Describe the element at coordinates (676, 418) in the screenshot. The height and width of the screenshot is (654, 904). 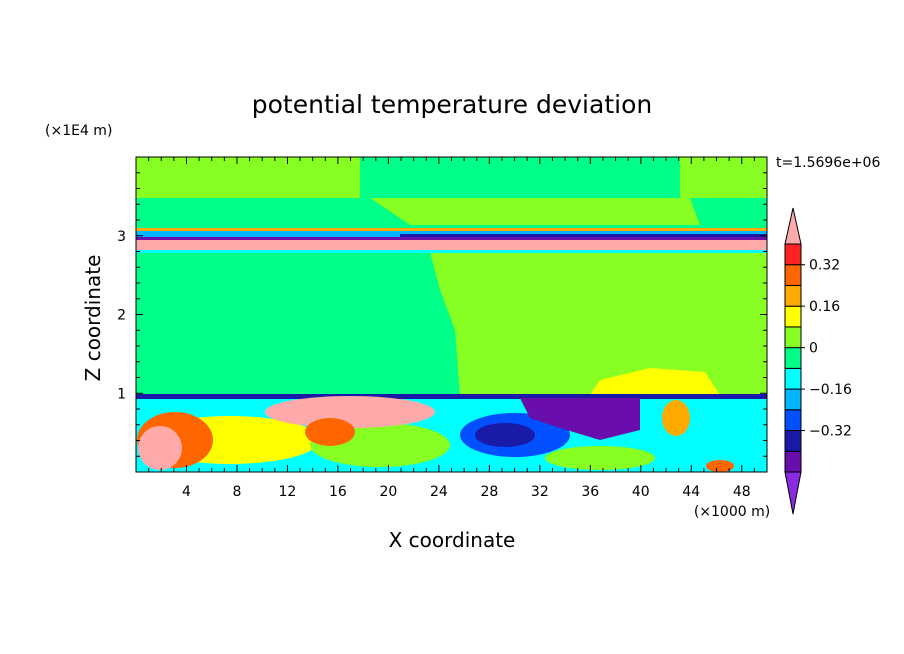
I see `warm-column` at that location.